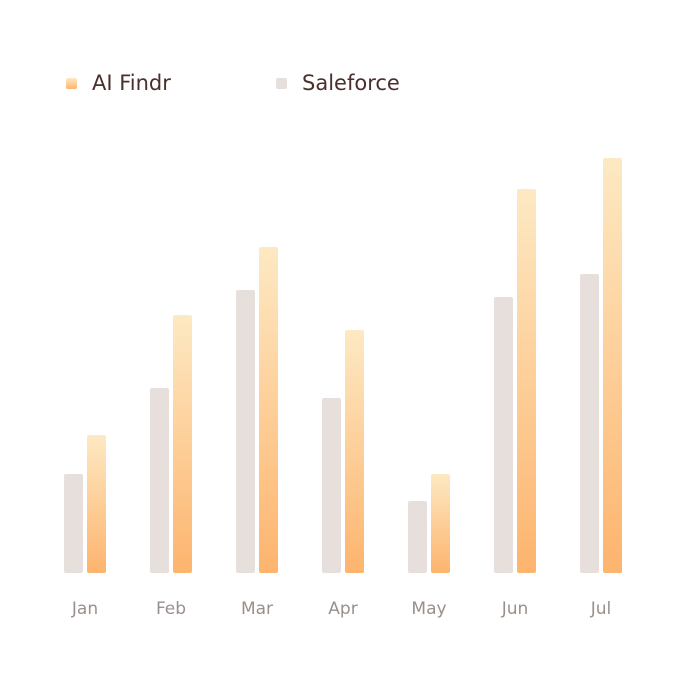 This screenshot has height=686, width=686. I want to click on x-tick-label: Feb, so click(171, 609).